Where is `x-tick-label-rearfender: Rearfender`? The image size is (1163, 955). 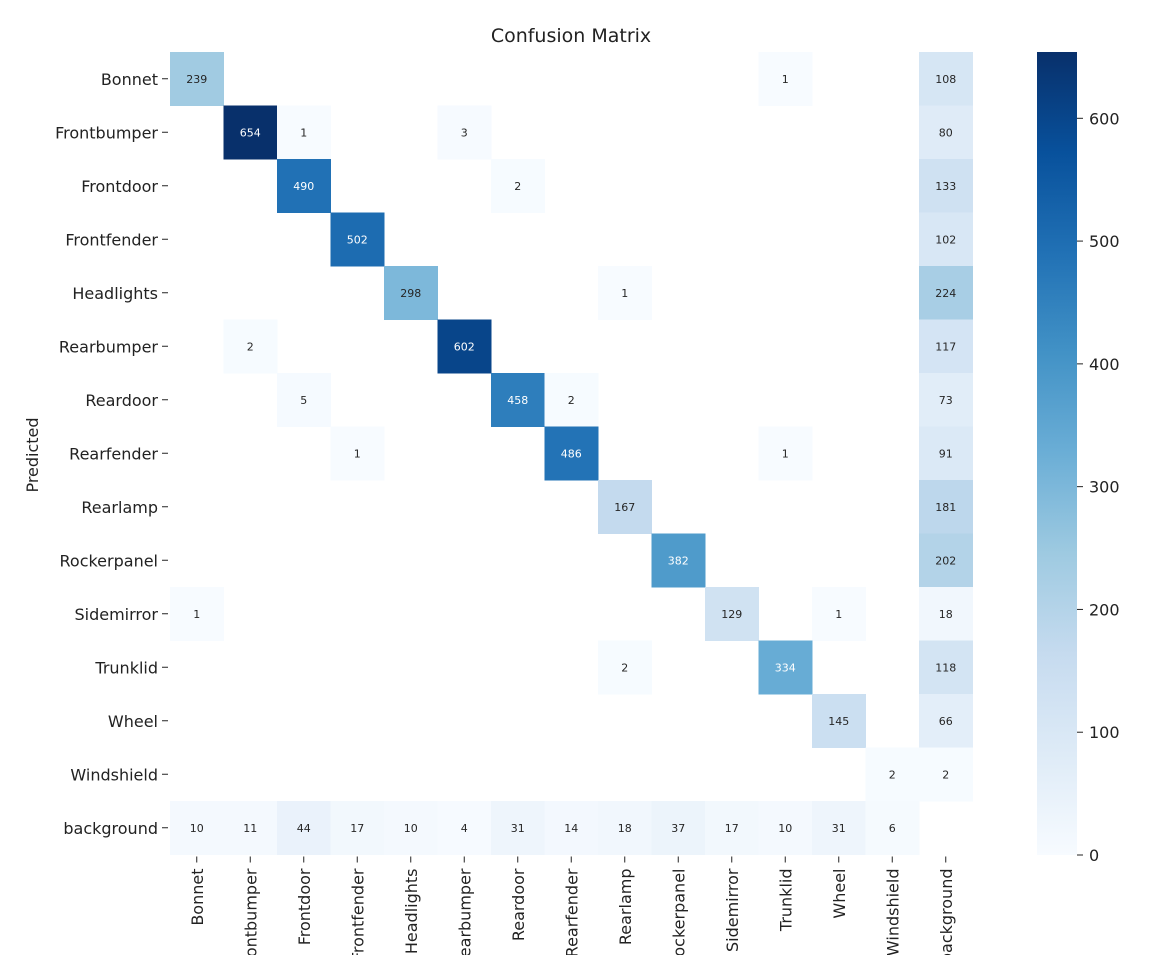
x-tick-label-rearfender: Rearfender is located at coordinates (571, 911).